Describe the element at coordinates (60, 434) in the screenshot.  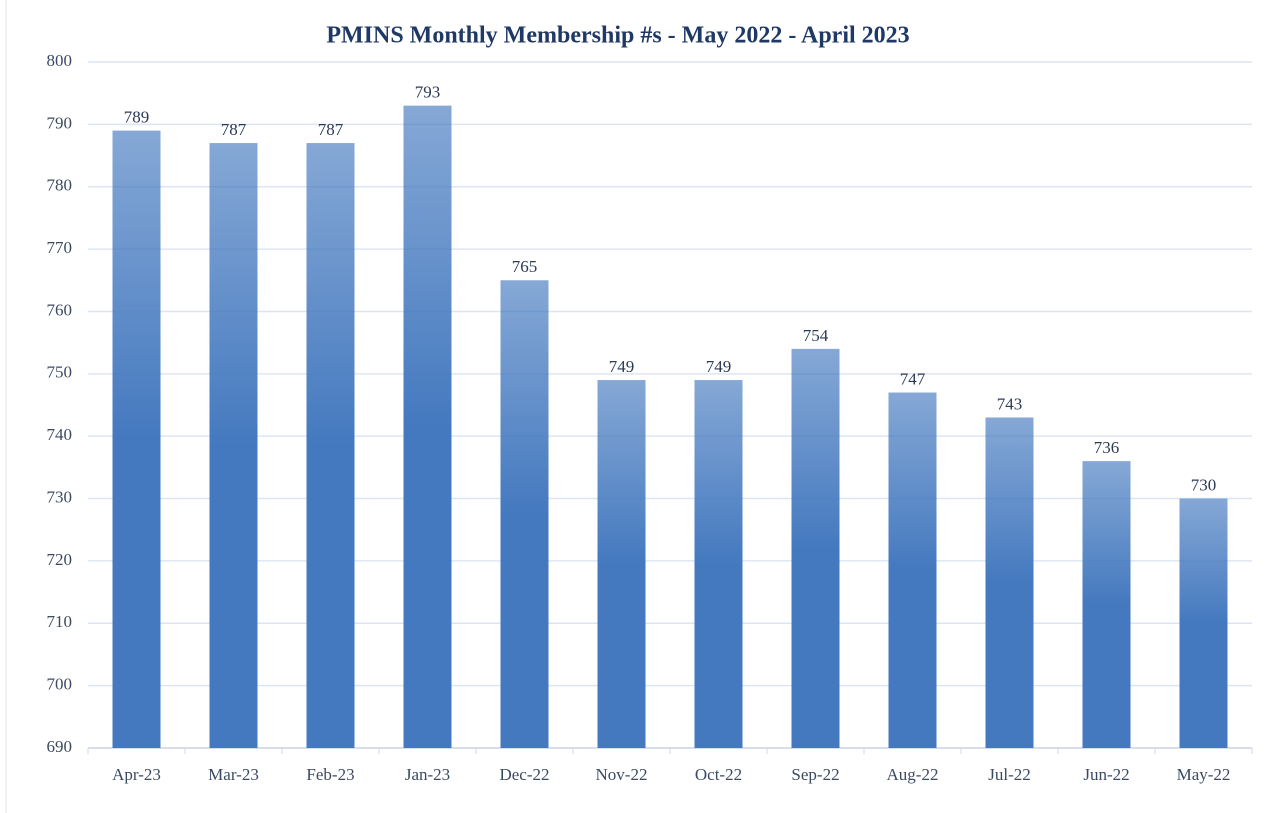
I see `y-tick-label: 740` at that location.